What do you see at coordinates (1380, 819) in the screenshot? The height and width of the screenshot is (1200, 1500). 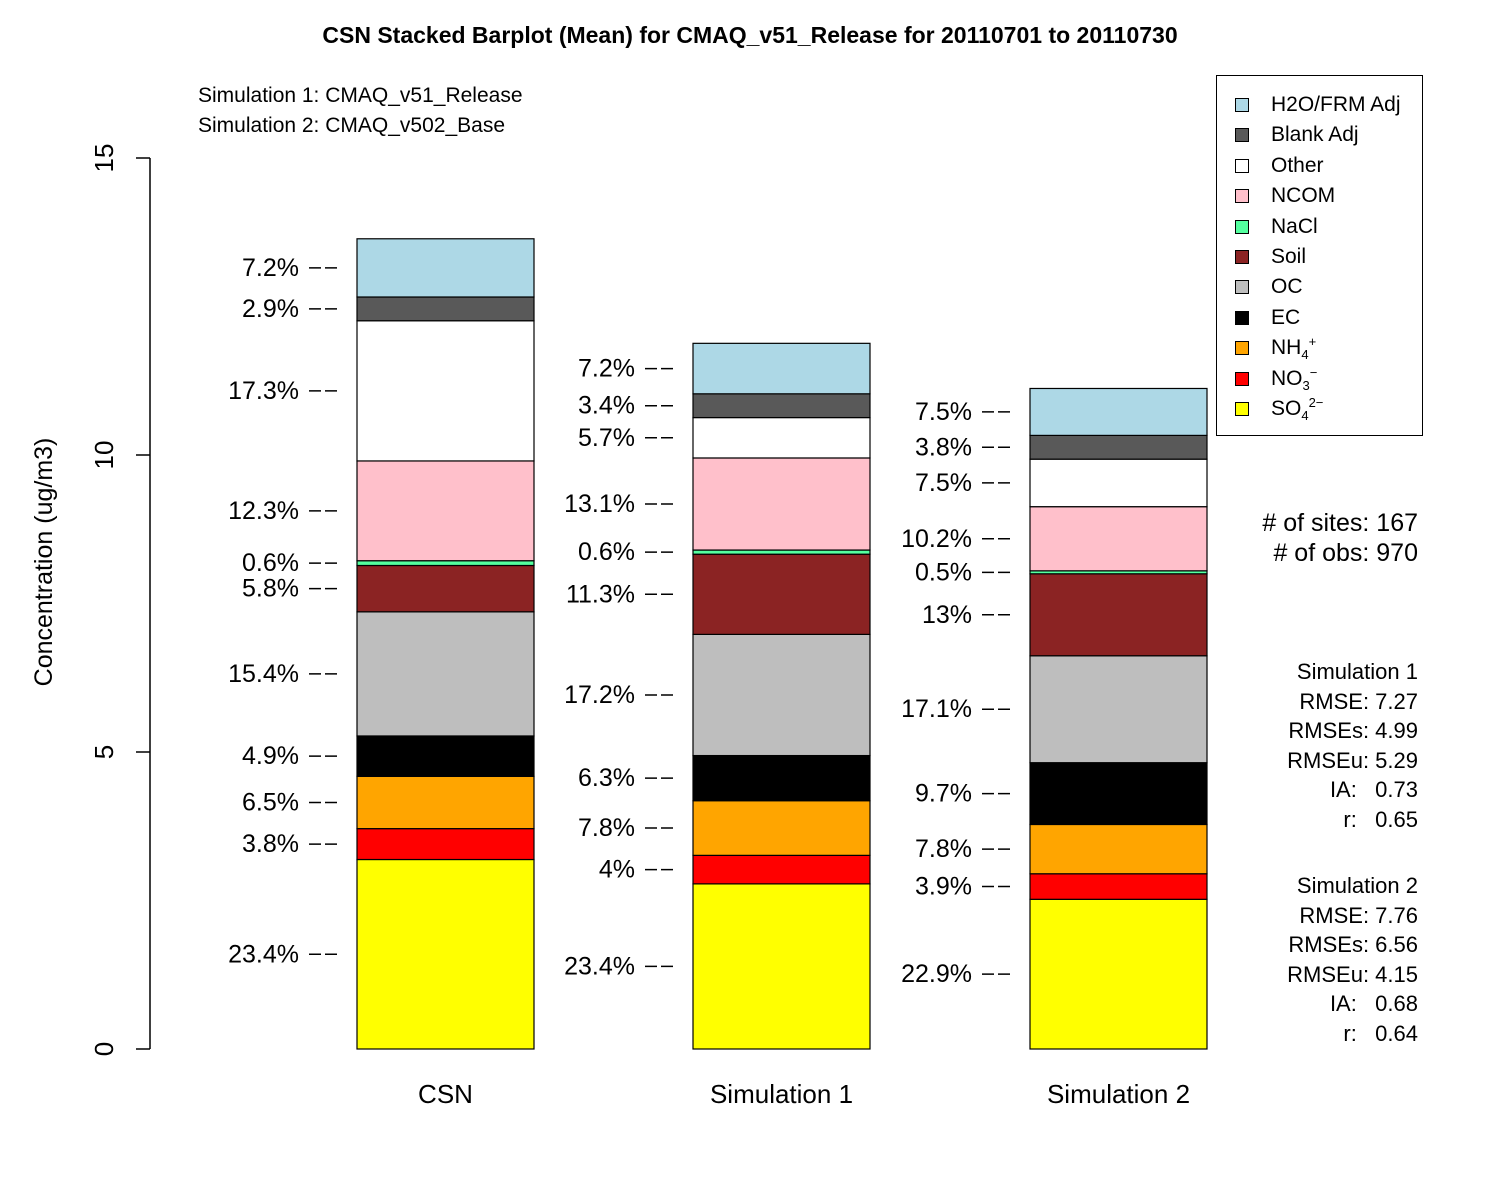 I see `stats-r: r: 0.65` at bounding box center [1380, 819].